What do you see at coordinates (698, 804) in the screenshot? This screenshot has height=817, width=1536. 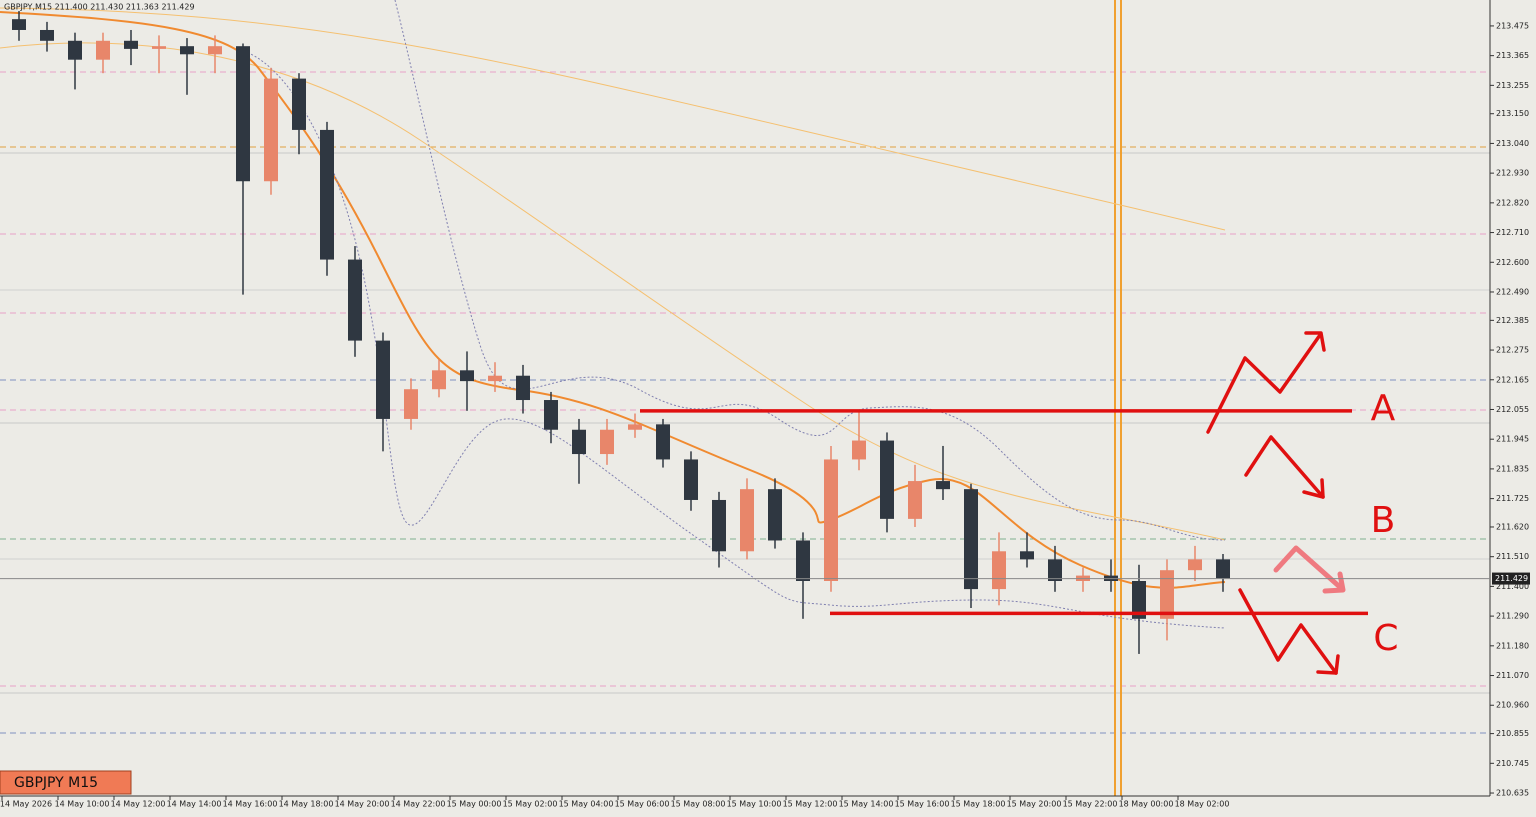 I see `x-tick-label: 15 May 08:00` at bounding box center [698, 804].